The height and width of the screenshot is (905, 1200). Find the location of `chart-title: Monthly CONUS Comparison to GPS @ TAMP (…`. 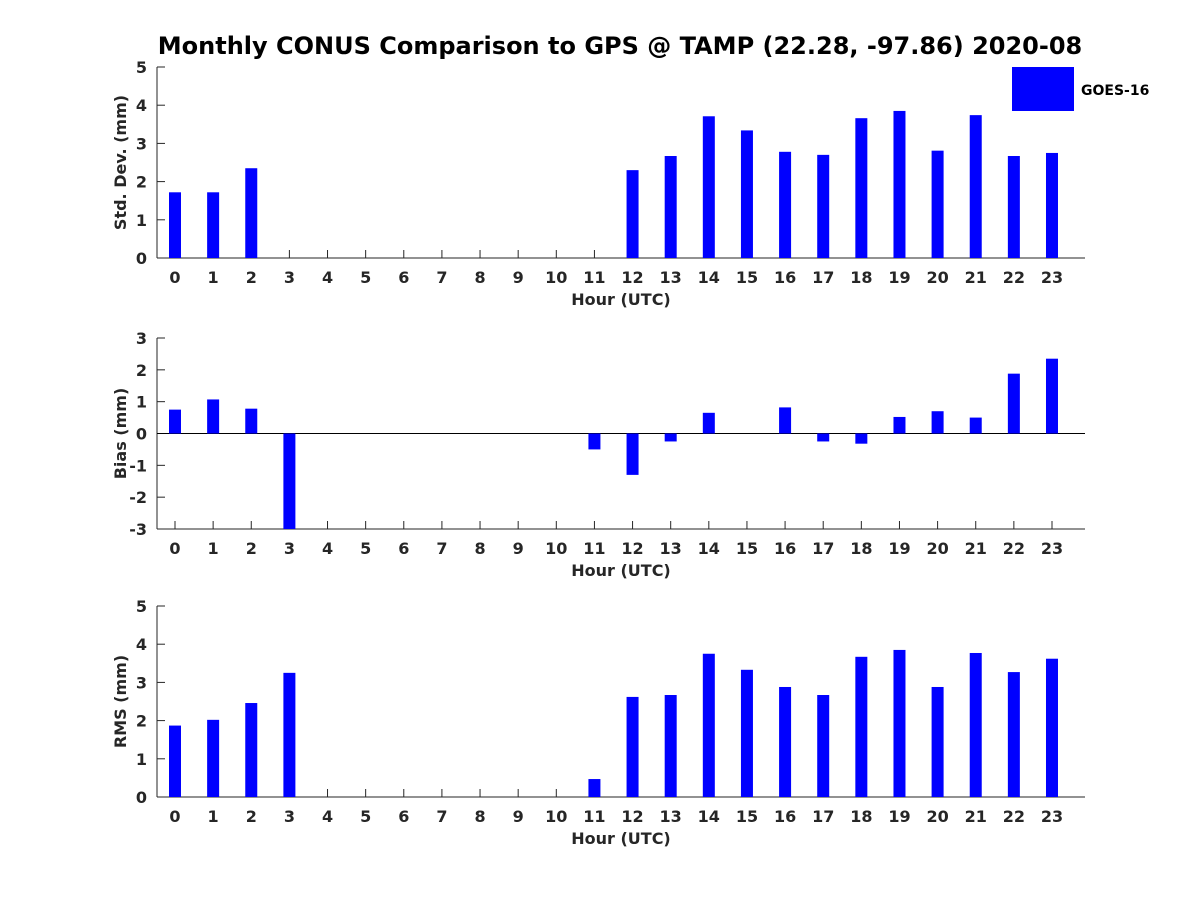

chart-title: Monthly CONUS Comparison to GPS @ TAMP (… is located at coordinates (620, 46).